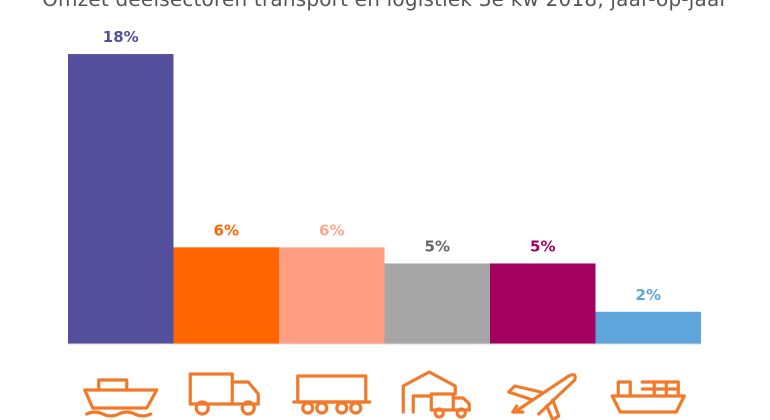 Image resolution: width=770 pixels, height=420 pixels. What do you see at coordinates (648, 397) in the screenshot?
I see `container-ship-icon` at bounding box center [648, 397].